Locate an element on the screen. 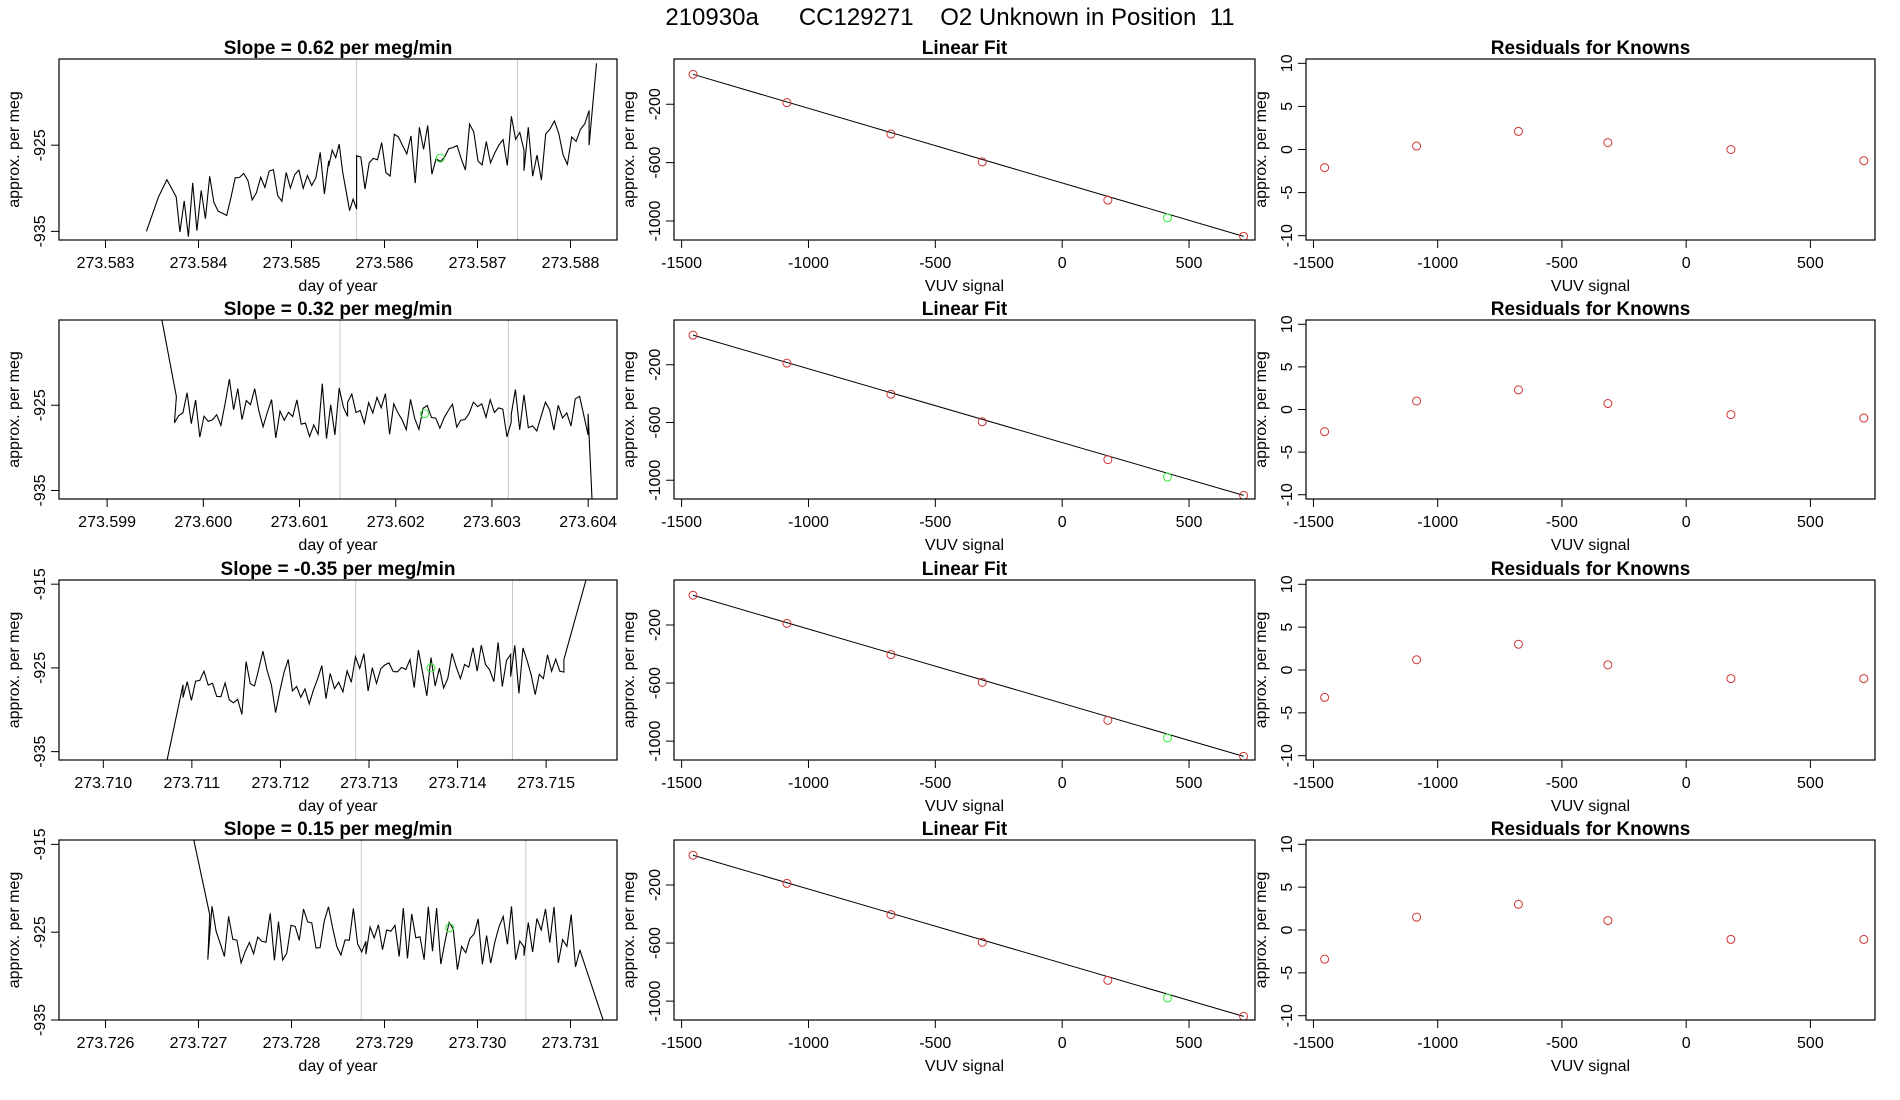 This screenshot has width=1900, height=1100. x-tick-label: 273.729 is located at coordinates (385, 1043).